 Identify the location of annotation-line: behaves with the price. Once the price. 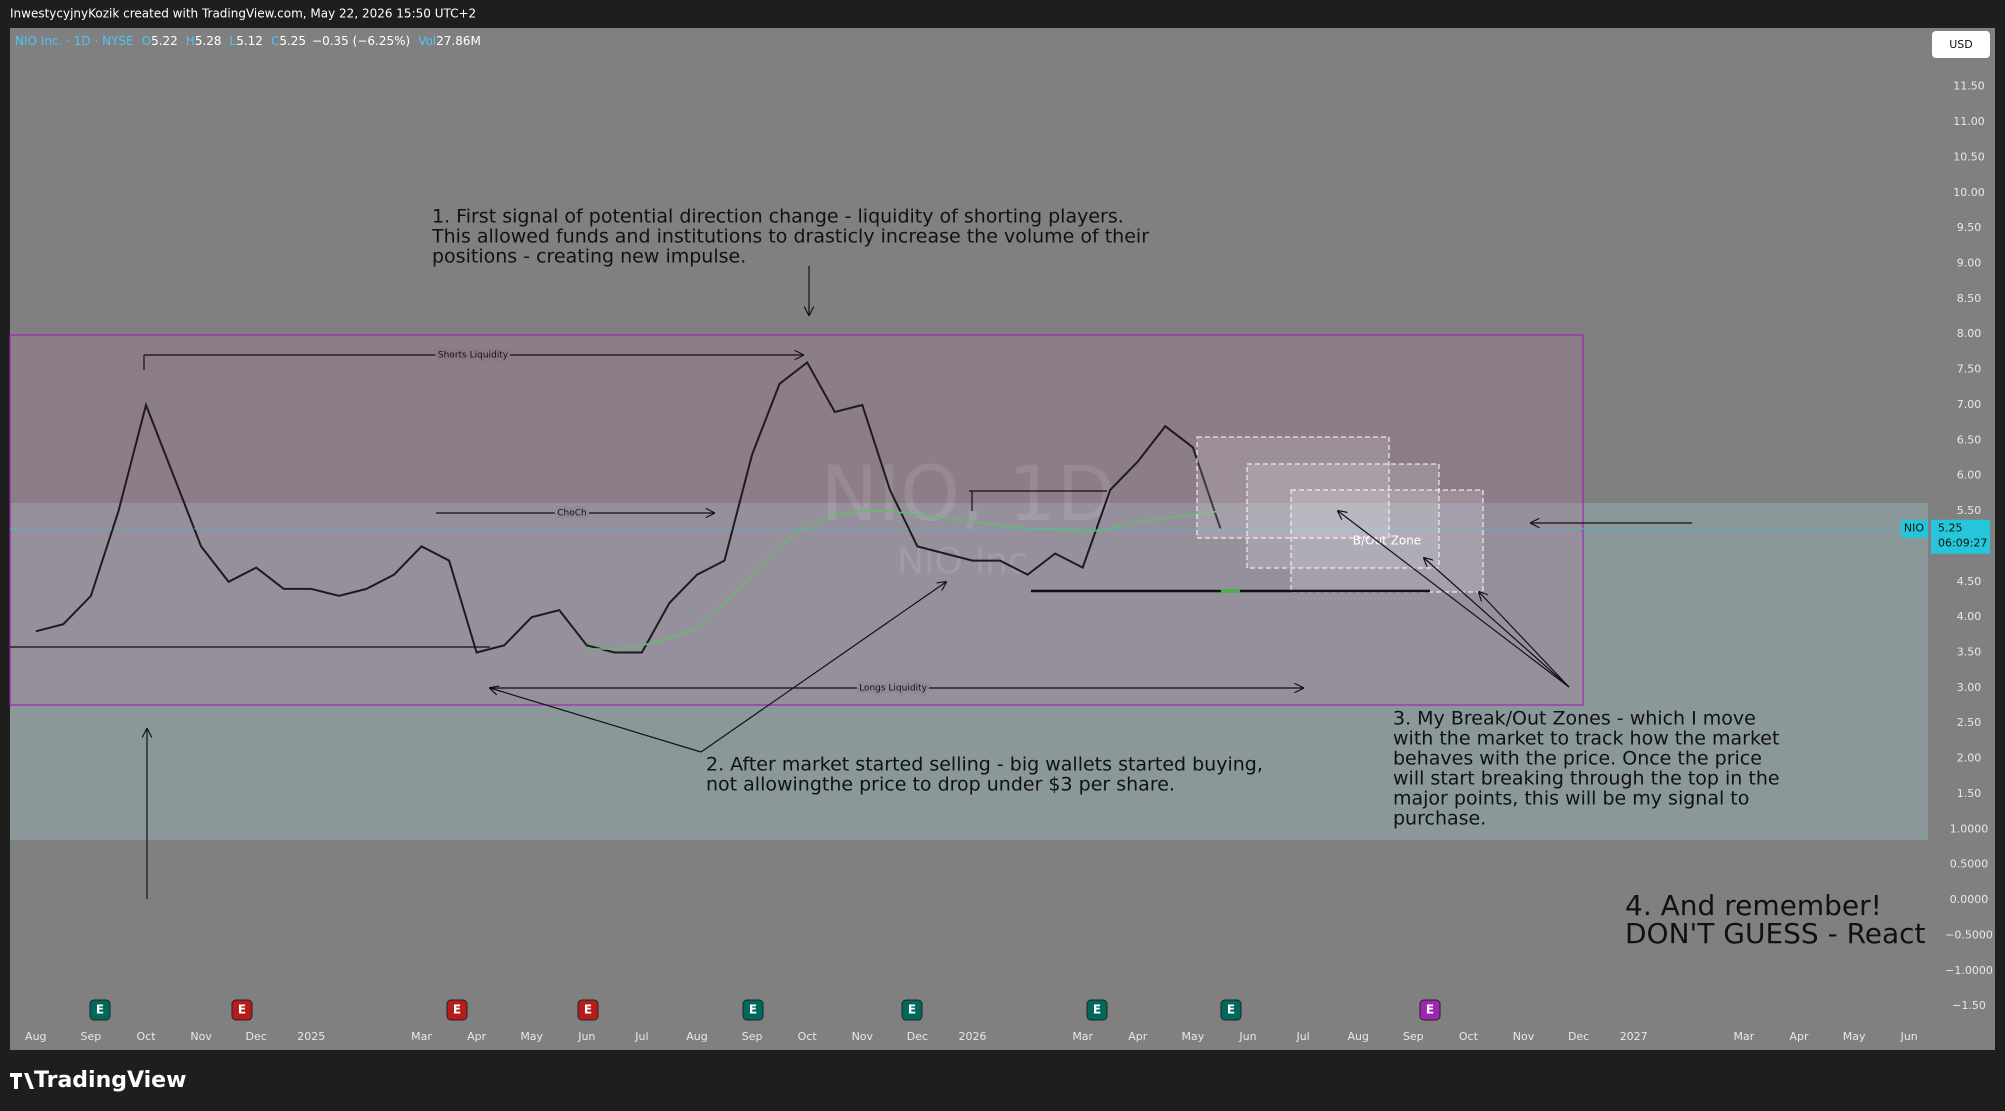
(1577, 759).